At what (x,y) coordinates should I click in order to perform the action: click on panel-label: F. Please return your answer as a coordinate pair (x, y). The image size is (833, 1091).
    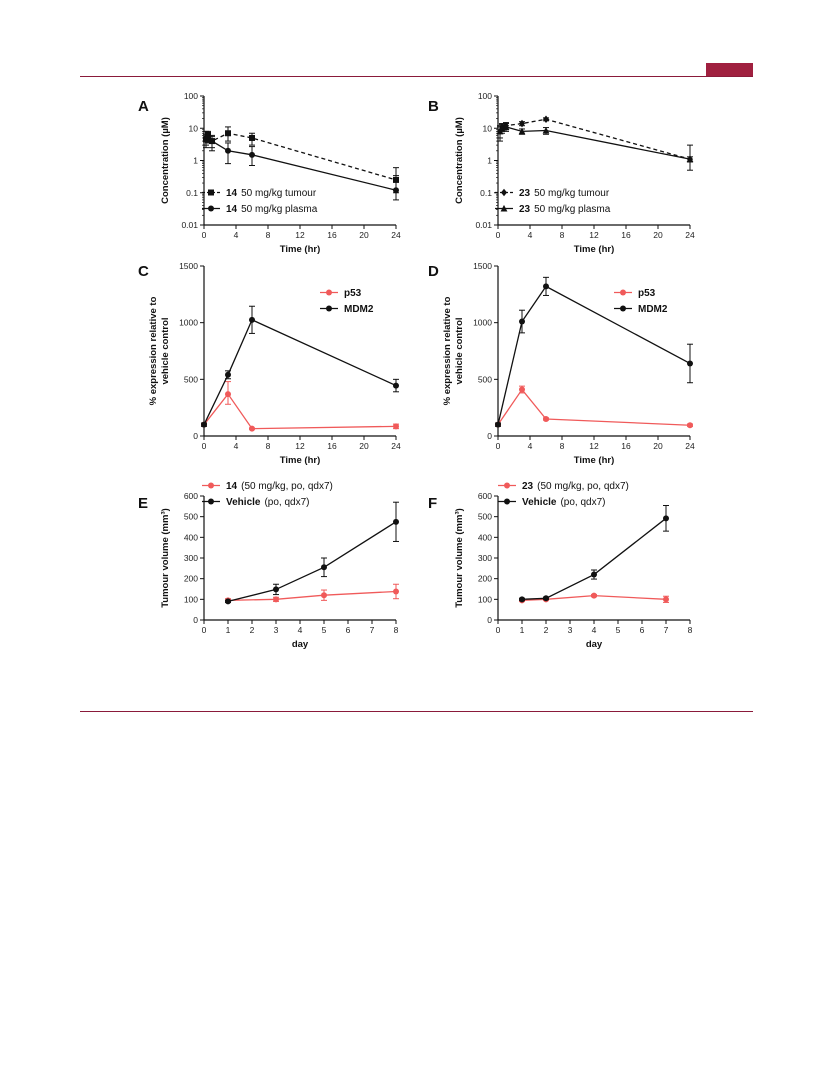
    Looking at the image, I should click on (432, 503).